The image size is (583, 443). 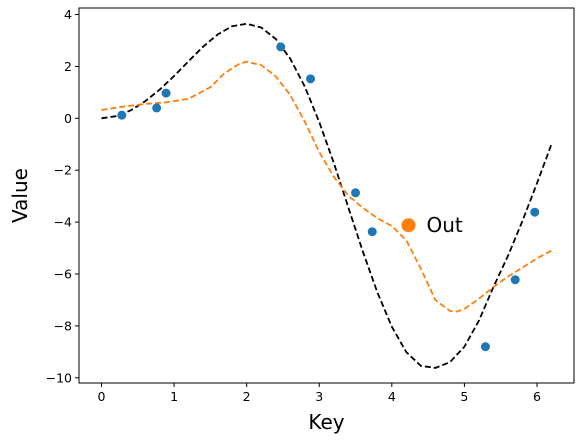 I want to click on x-tick-label: 1, so click(x=174, y=396).